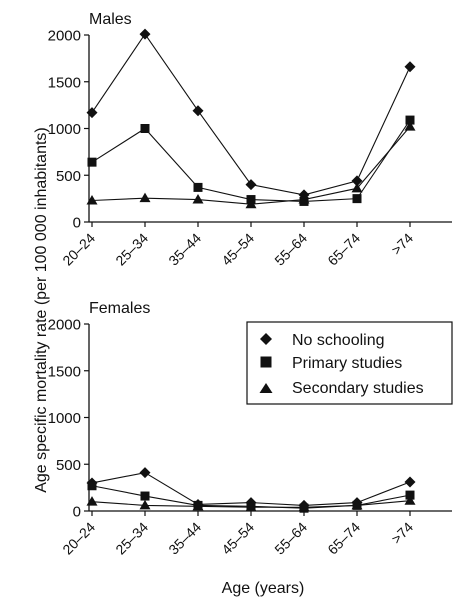 Image resolution: width=456 pixels, height=603 pixels. I want to click on legend-entry-primary-studies: Primary studies, so click(347, 363).